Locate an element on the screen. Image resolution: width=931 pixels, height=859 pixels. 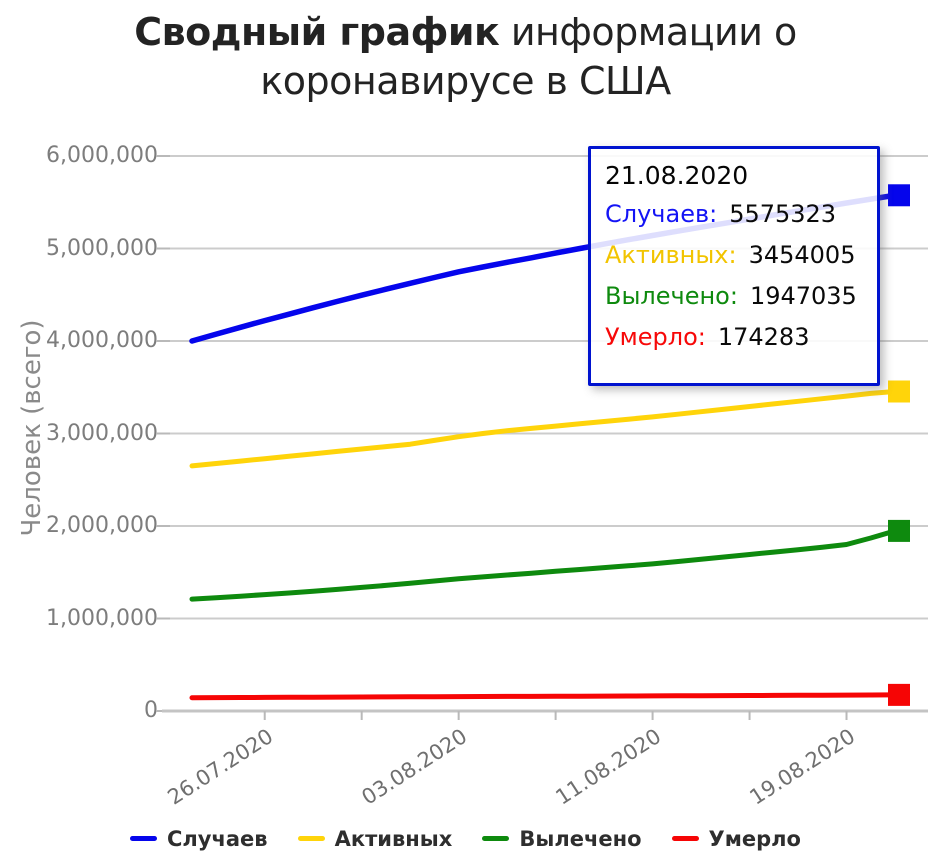
legend-item-Вылечено: Вылечено is located at coordinates (562, 838).